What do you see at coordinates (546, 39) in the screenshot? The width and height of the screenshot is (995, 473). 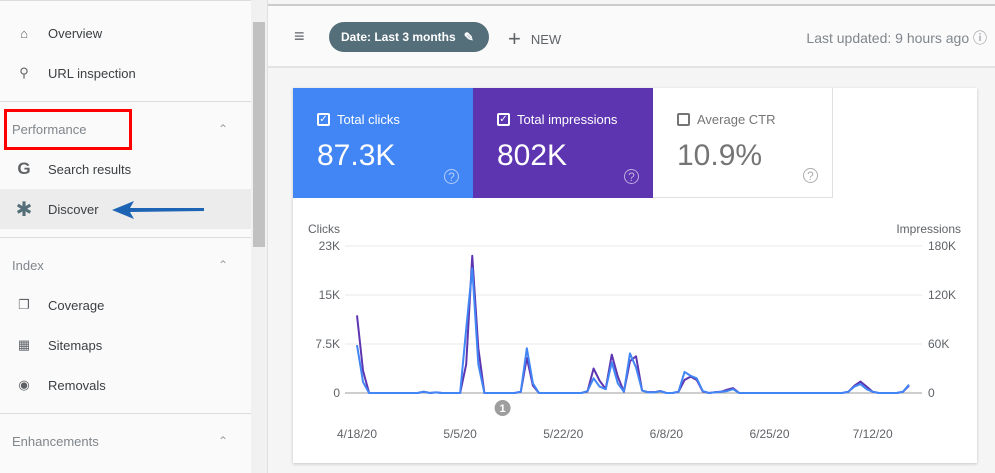 I see `new-label: NEW` at bounding box center [546, 39].